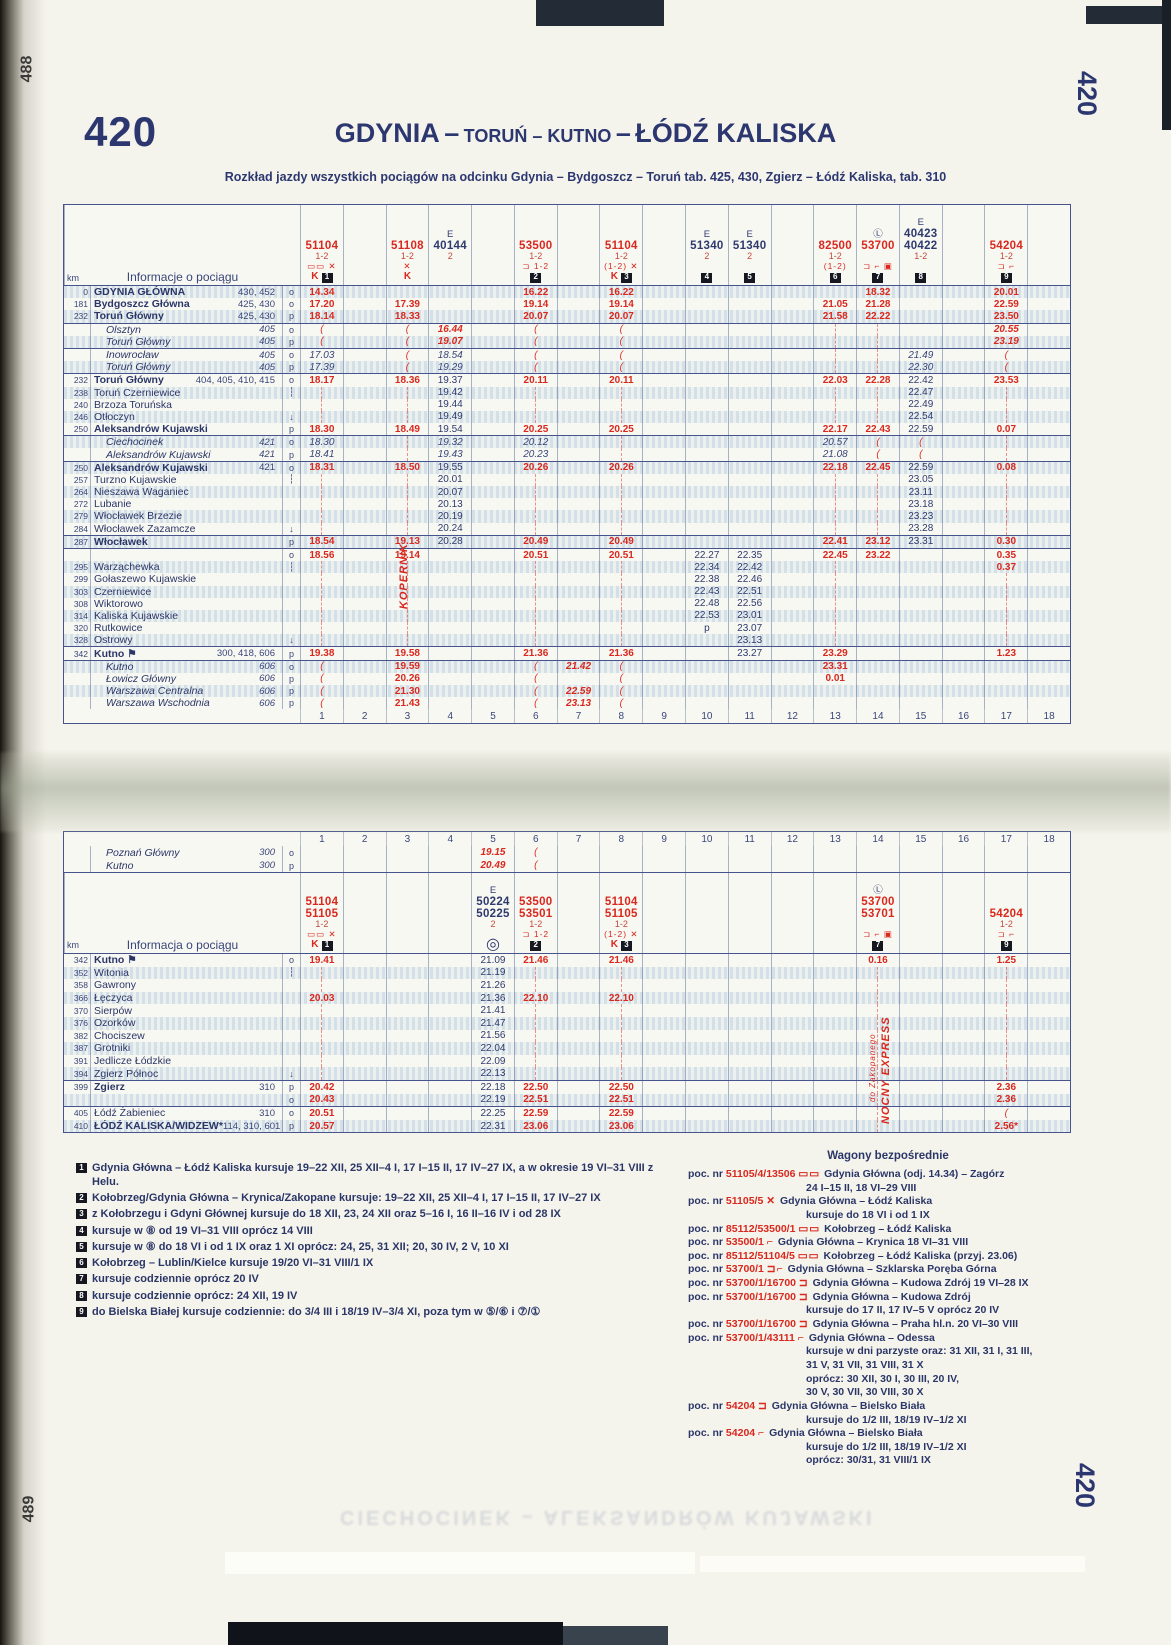 The height and width of the screenshot is (1645, 1171). Describe the element at coordinates (80, 1010) in the screenshot. I see `km-cell: 370` at that location.